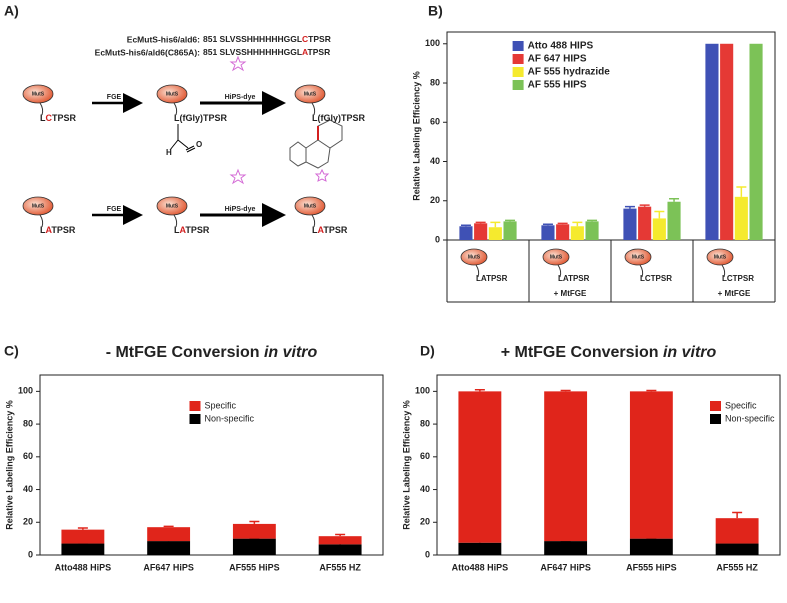  Describe the element at coordinates (217, 141) in the screenshot. I see `scheme` at that location.